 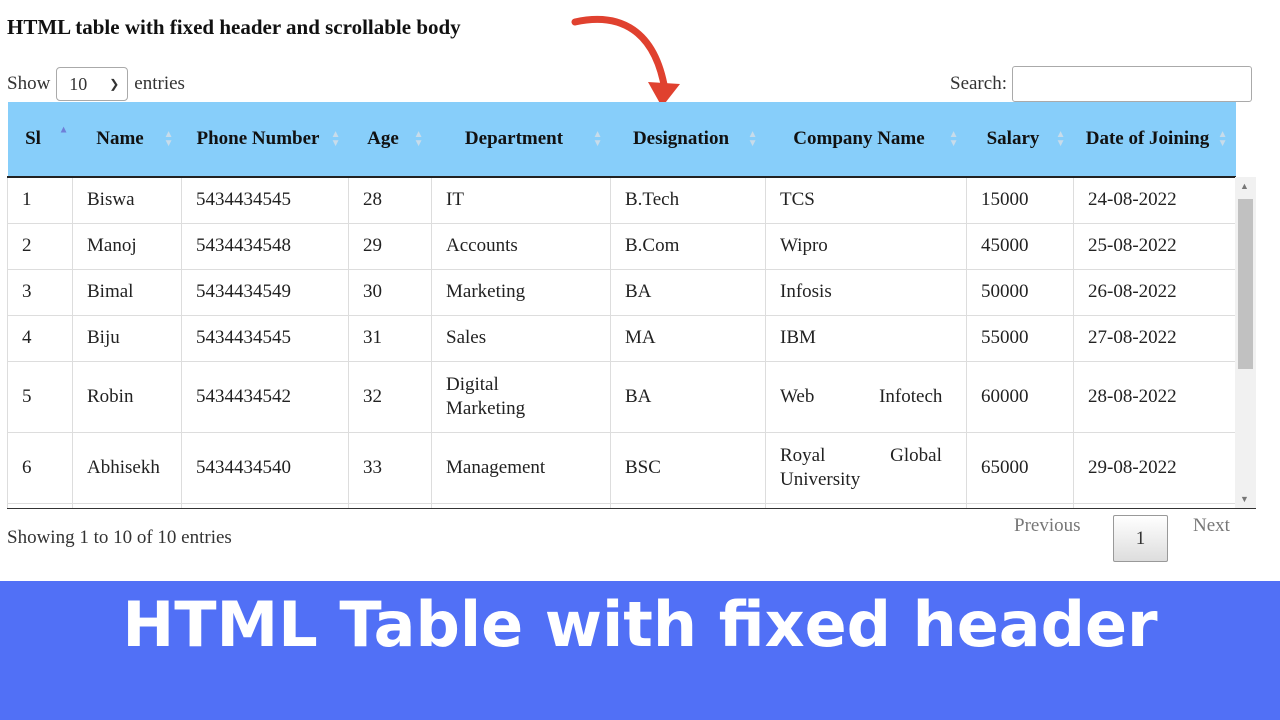 I want to click on table-cell: Robin, so click(x=127, y=396).